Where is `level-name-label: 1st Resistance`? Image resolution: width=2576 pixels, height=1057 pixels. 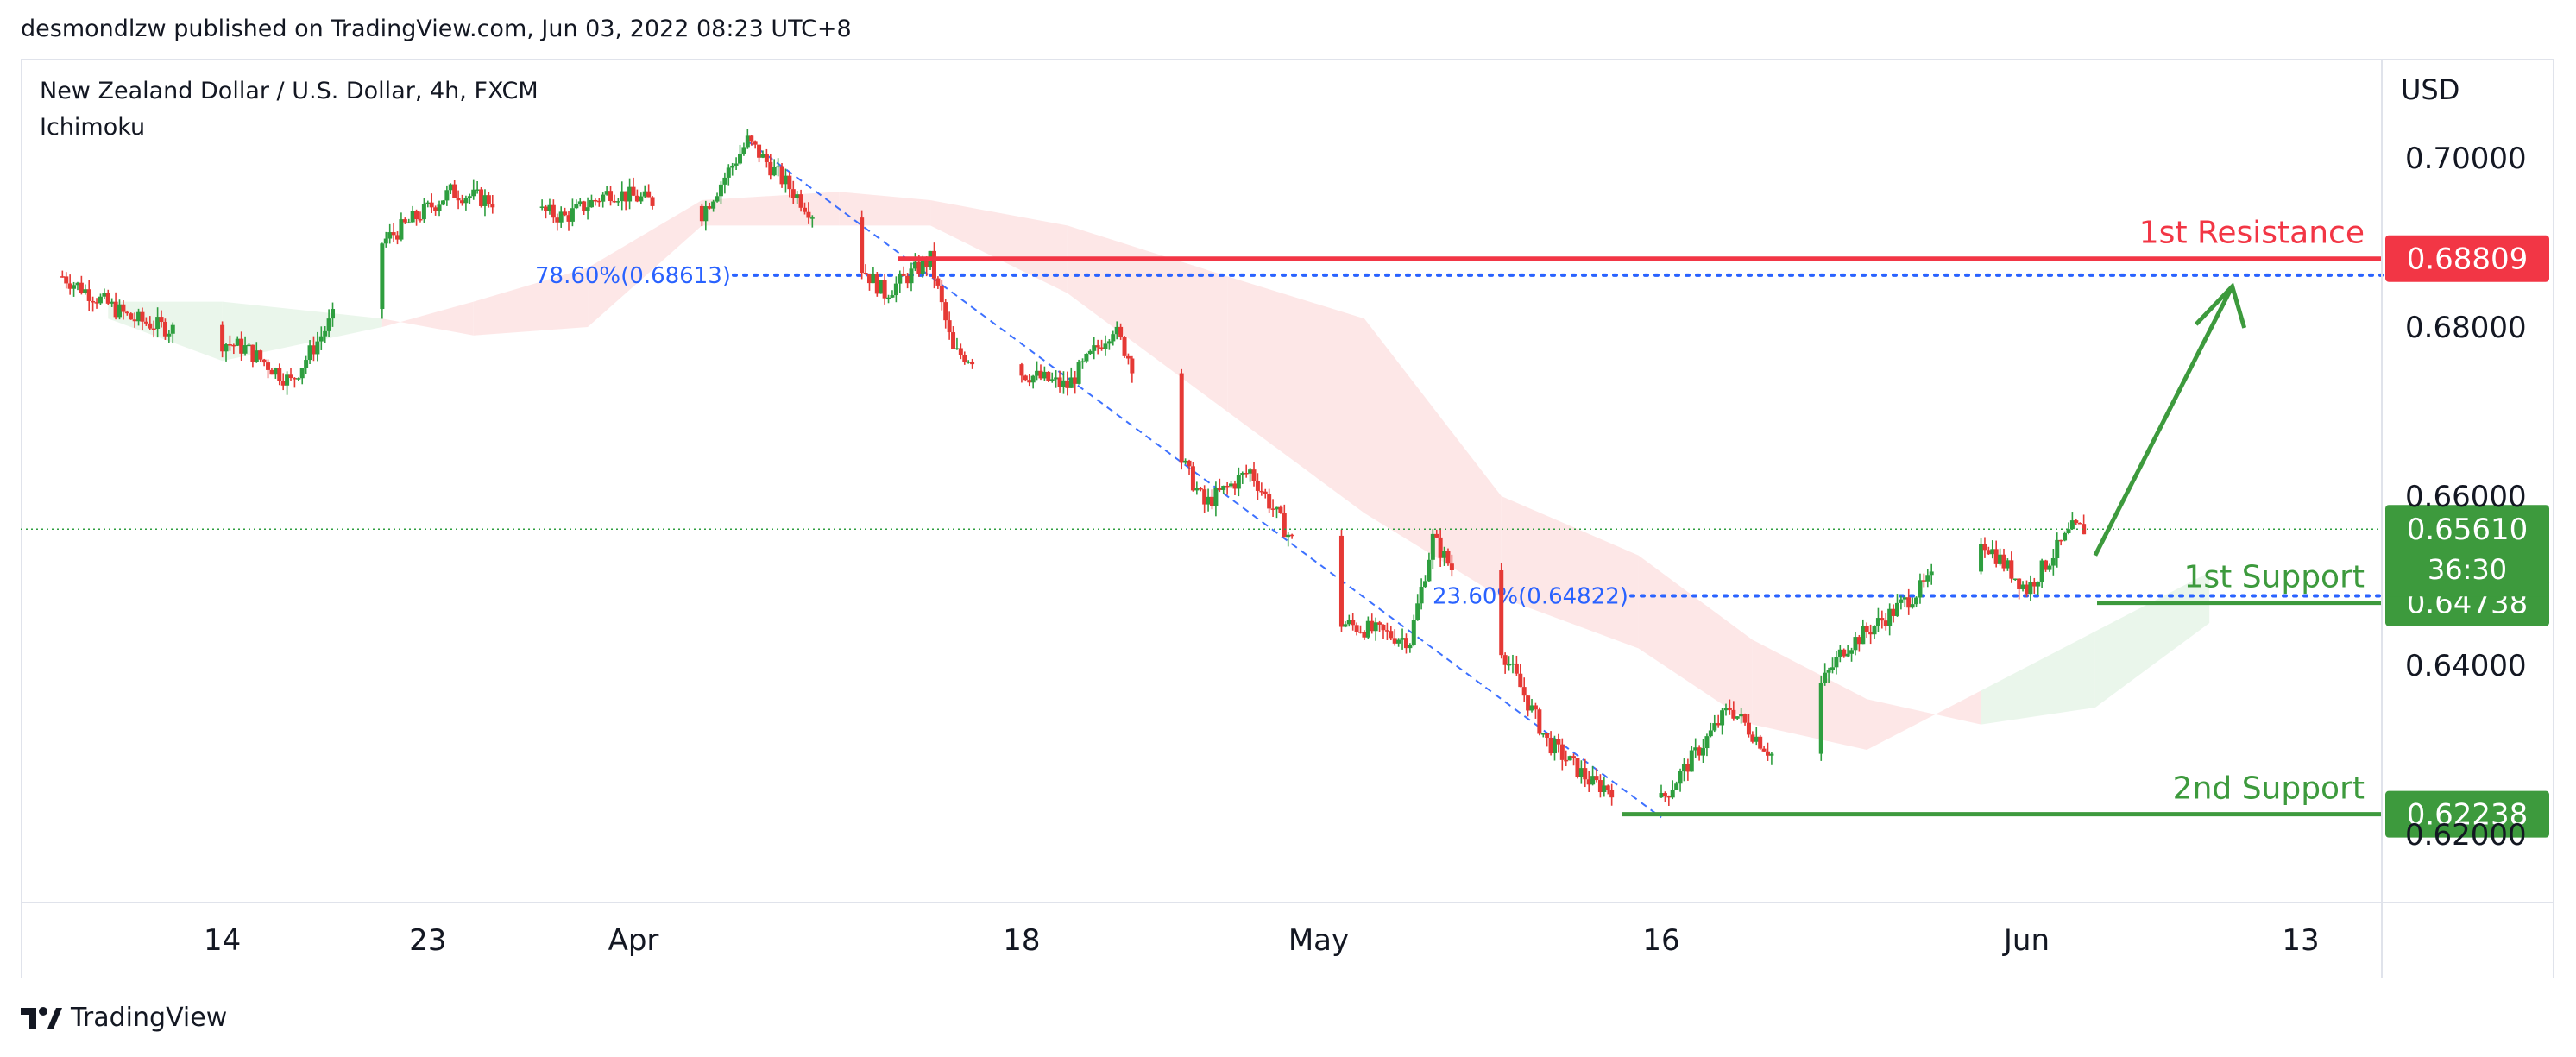
level-name-label: 1st Resistance is located at coordinates (2252, 233).